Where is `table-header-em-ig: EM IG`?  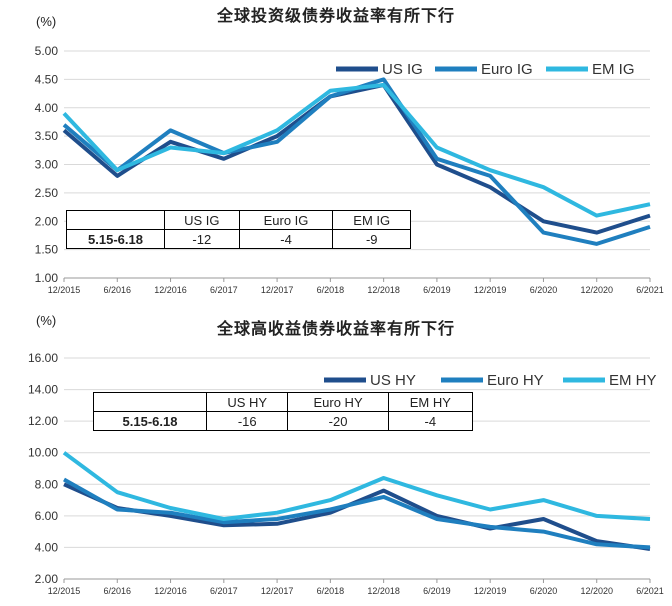
table-header-em-ig: EM IG is located at coordinates (371, 220).